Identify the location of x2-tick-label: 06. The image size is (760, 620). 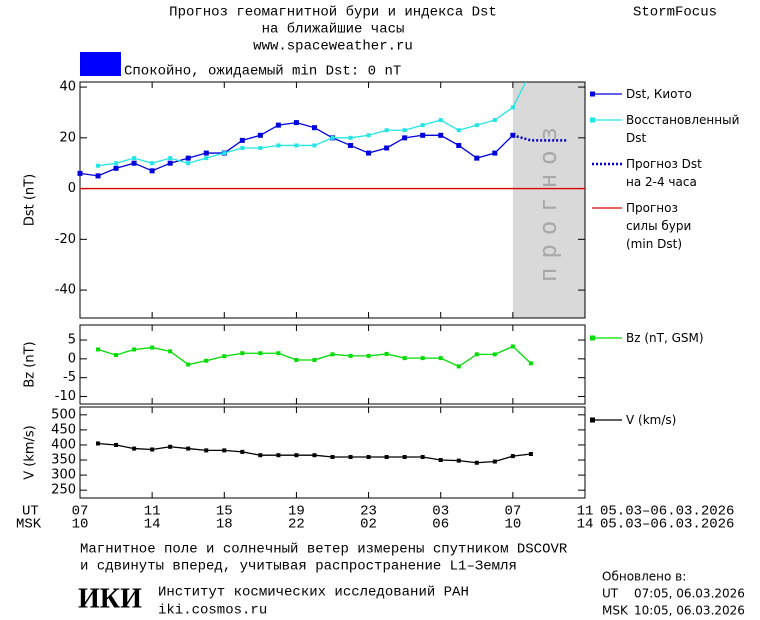
(440, 525).